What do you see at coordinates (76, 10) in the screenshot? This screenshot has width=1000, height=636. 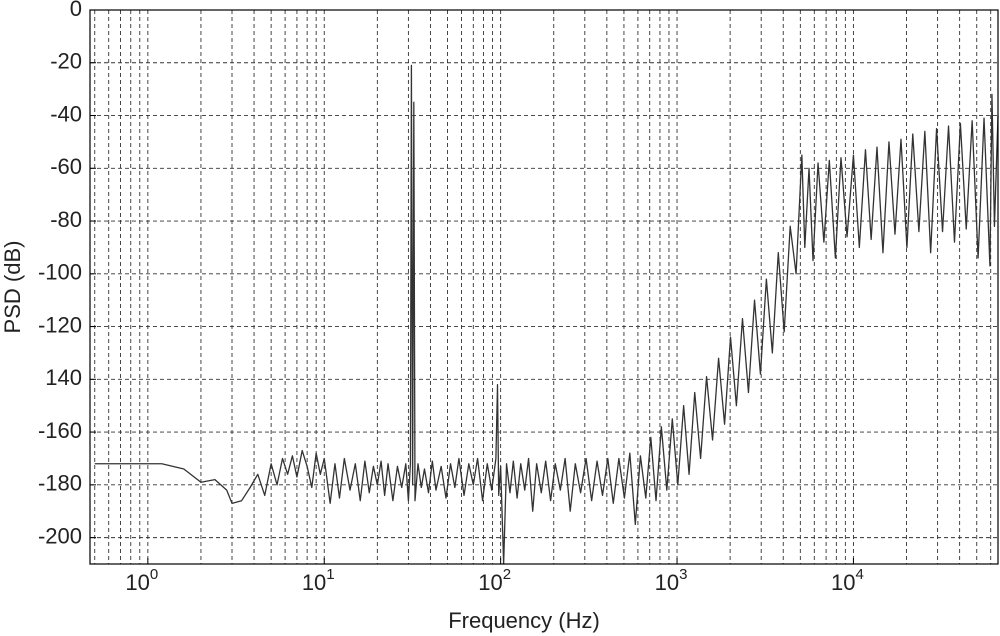 I see `y-tick-label: 0` at bounding box center [76, 10].